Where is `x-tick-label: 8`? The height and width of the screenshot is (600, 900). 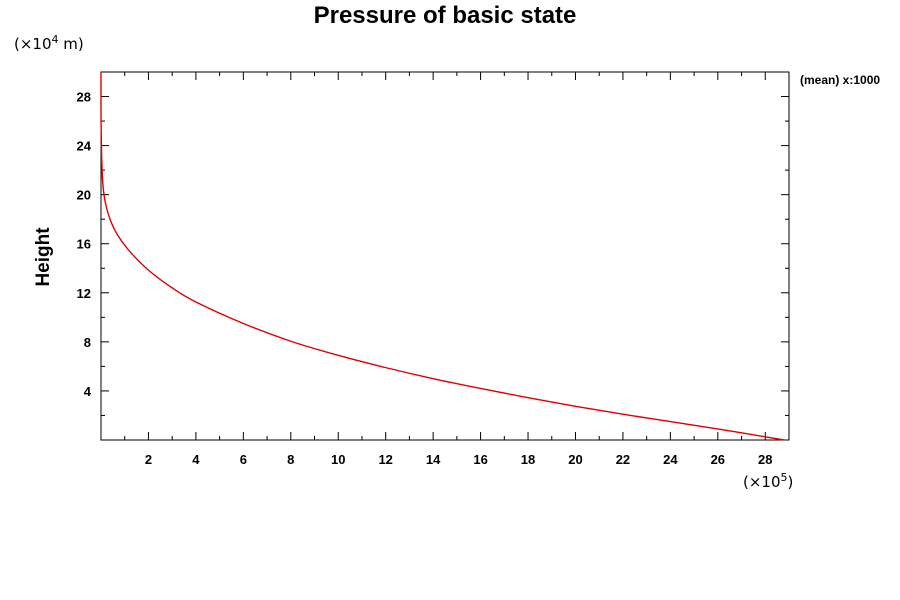
x-tick-label: 8 is located at coordinates (290, 459).